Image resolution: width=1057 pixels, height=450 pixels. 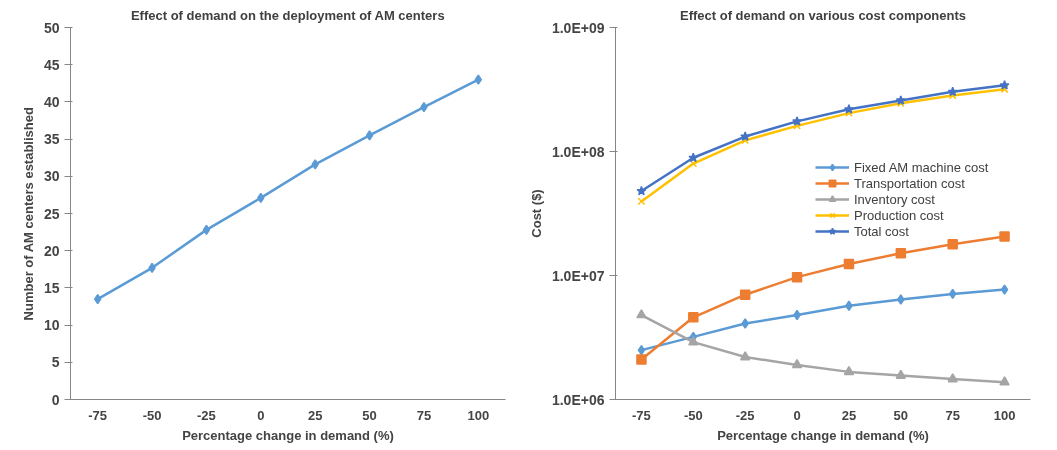 I want to click on y-tick-label: 30, so click(x=51, y=176).